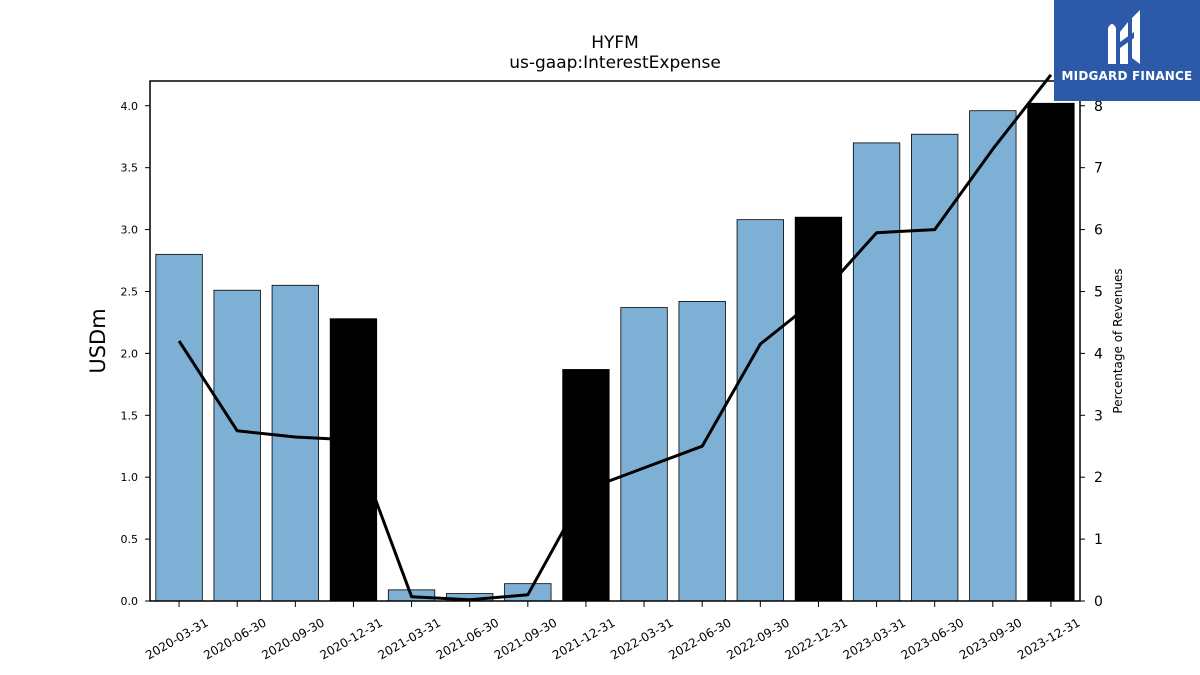  I want to click on x-tick-label: 2022-09-30, so click(757, 638).